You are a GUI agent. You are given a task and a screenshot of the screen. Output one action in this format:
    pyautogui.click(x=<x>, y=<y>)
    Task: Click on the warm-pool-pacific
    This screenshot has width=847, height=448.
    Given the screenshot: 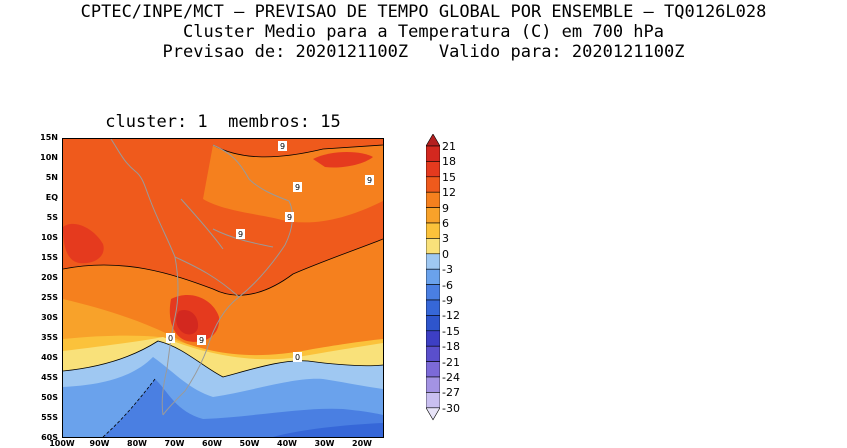 What is the action you would take?
    pyautogui.click(x=83, y=243)
    